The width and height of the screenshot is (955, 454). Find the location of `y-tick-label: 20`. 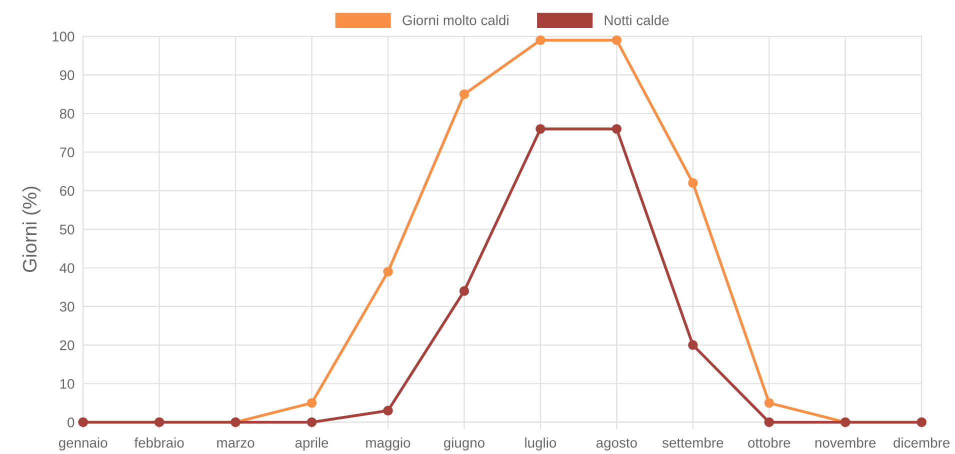

y-tick-label: 20 is located at coordinates (67, 345).